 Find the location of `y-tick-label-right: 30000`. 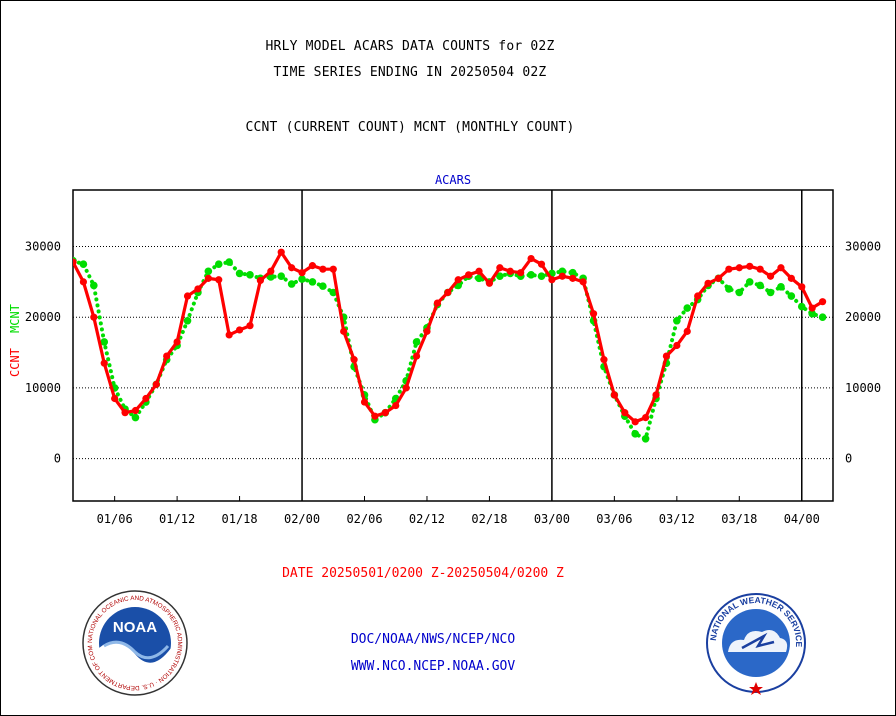

y-tick-label-right: 30000 is located at coordinates (863, 247).